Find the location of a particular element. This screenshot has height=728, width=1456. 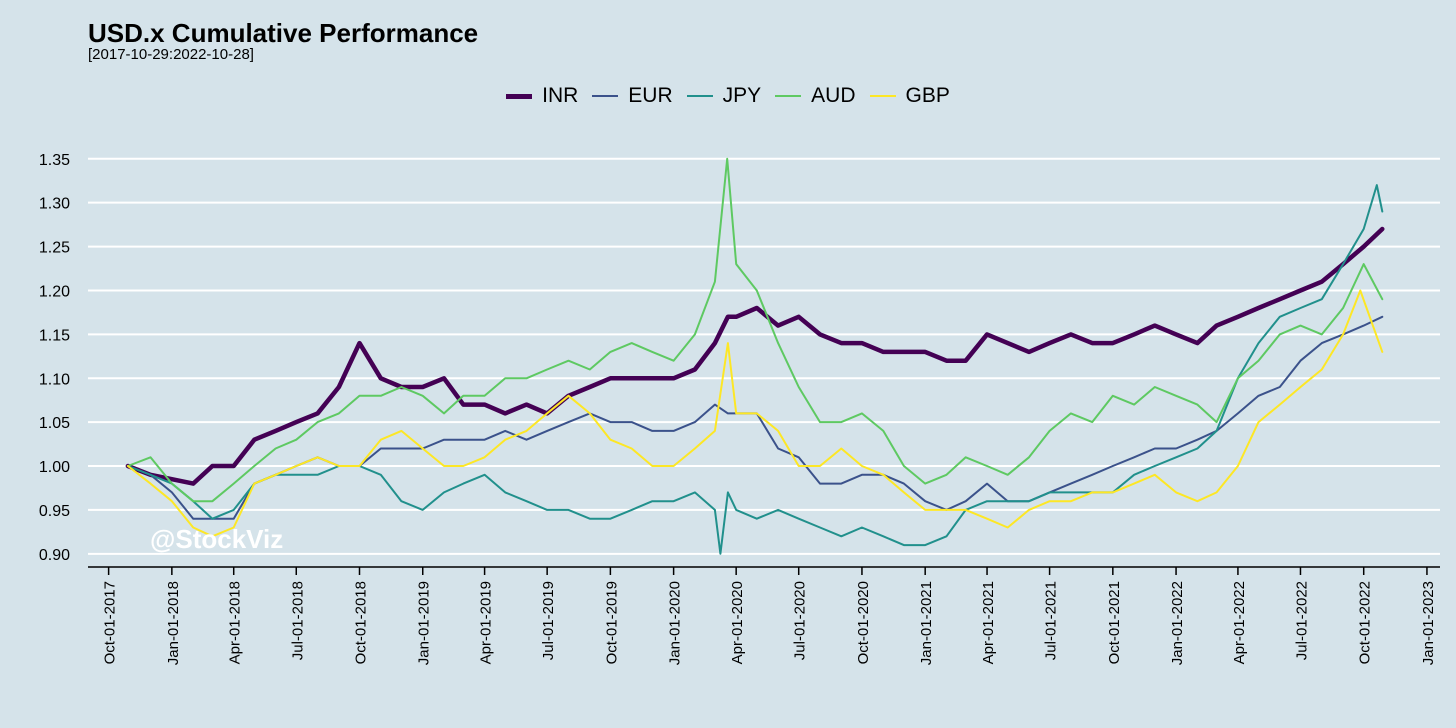

legend-item-gbp: GBP is located at coordinates (909, 96).